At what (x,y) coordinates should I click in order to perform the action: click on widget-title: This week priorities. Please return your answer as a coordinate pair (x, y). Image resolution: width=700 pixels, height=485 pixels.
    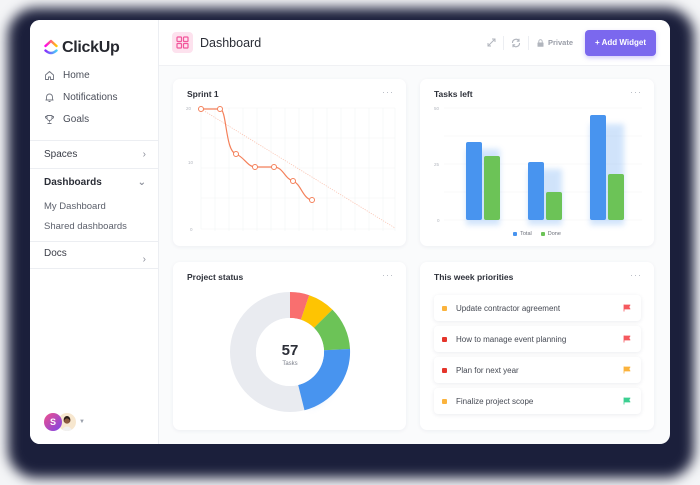
    Looking at the image, I should click on (474, 277).